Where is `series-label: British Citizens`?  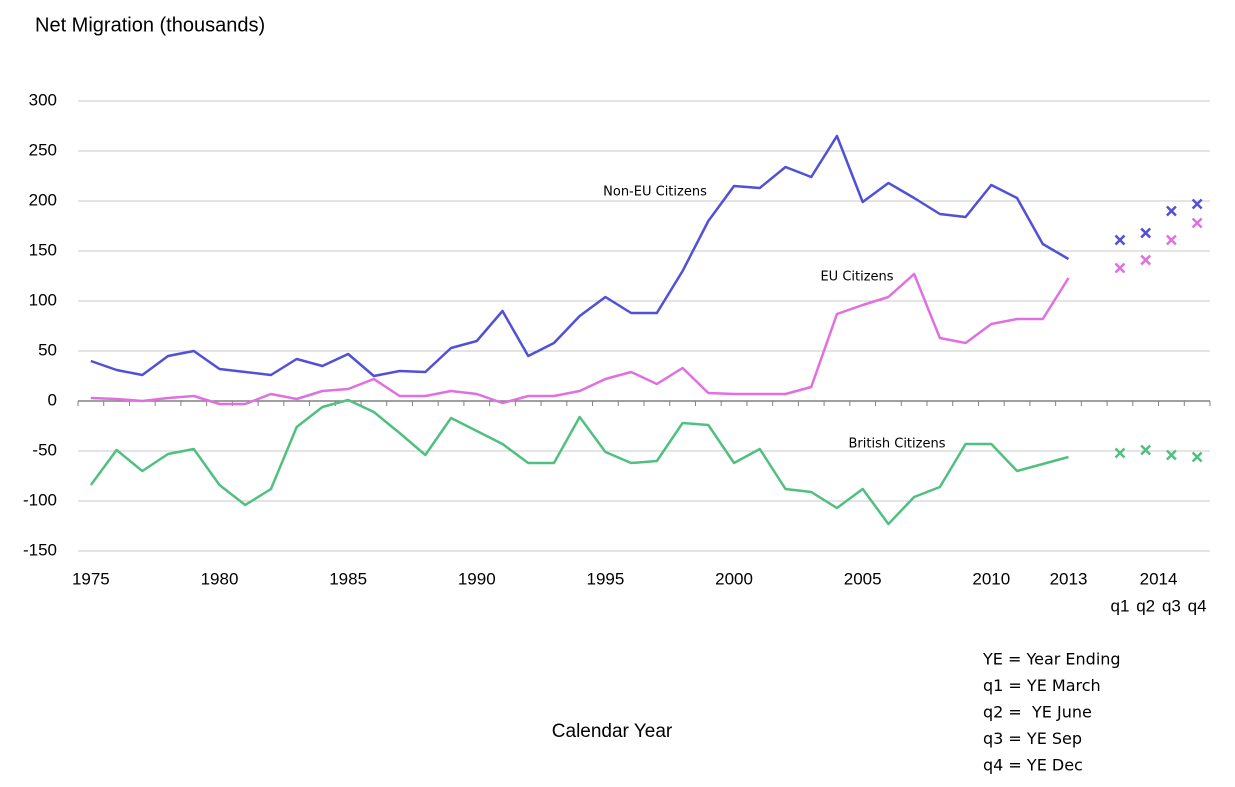
series-label: British Citizens is located at coordinates (897, 444).